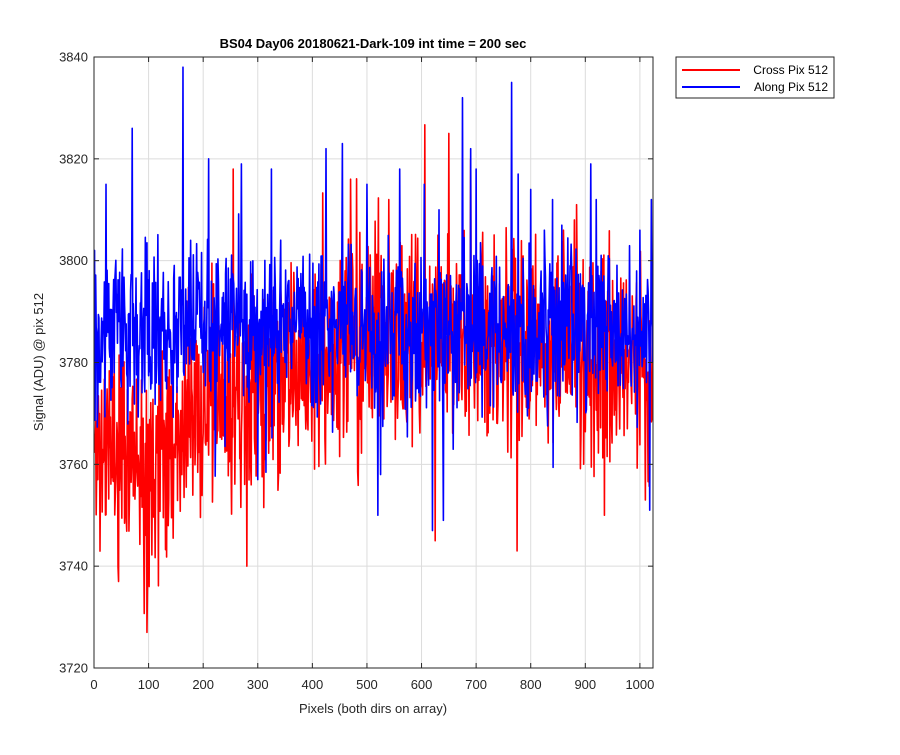  What do you see at coordinates (73, 362) in the screenshot?
I see `y-tick-label: 3780` at bounding box center [73, 362].